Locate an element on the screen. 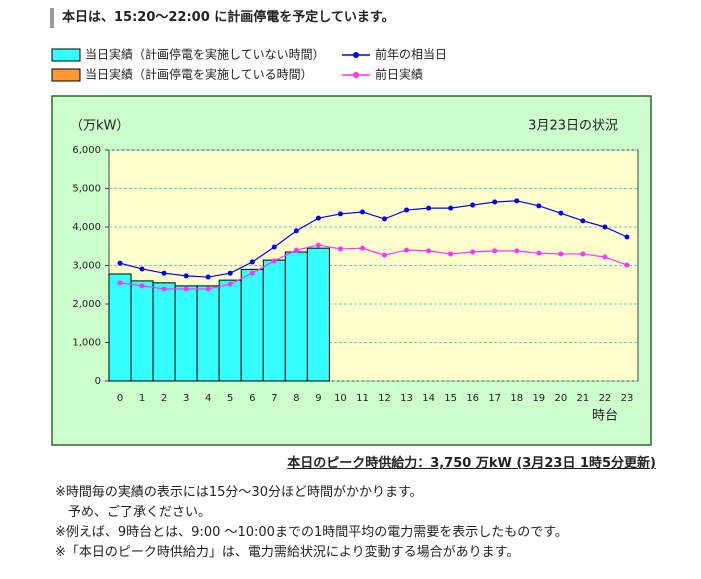  y-tick-label: 5,000 is located at coordinates (86, 189).